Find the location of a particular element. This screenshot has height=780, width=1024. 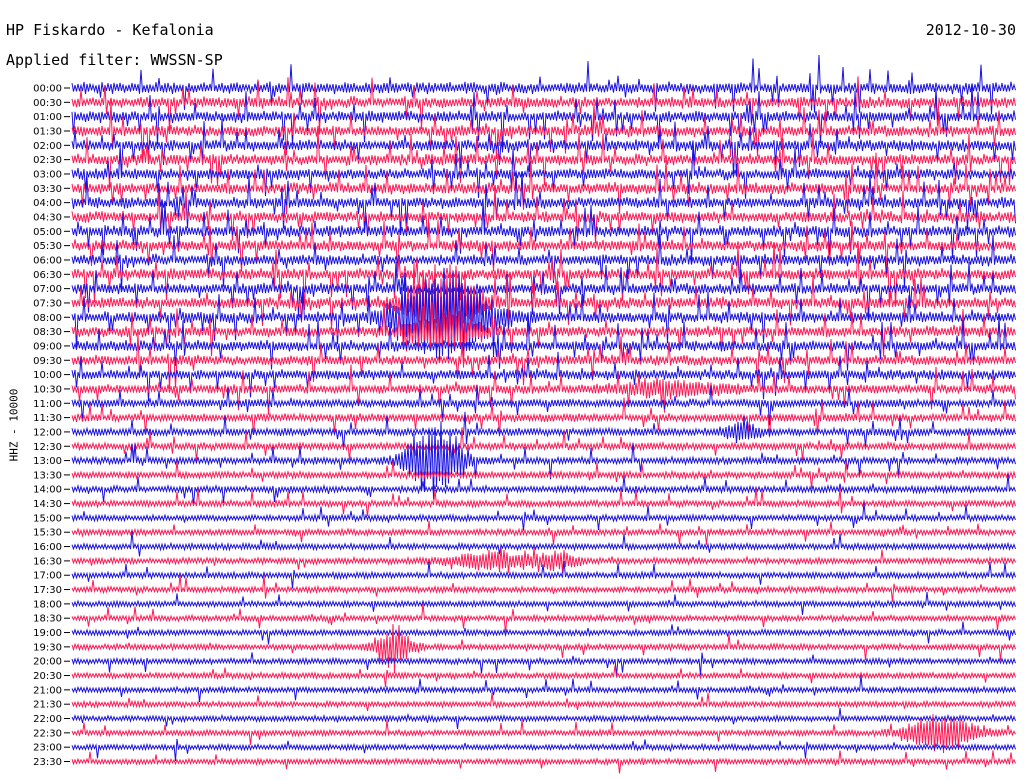

row-time-label: 17:30 is located at coordinates (47, 590).